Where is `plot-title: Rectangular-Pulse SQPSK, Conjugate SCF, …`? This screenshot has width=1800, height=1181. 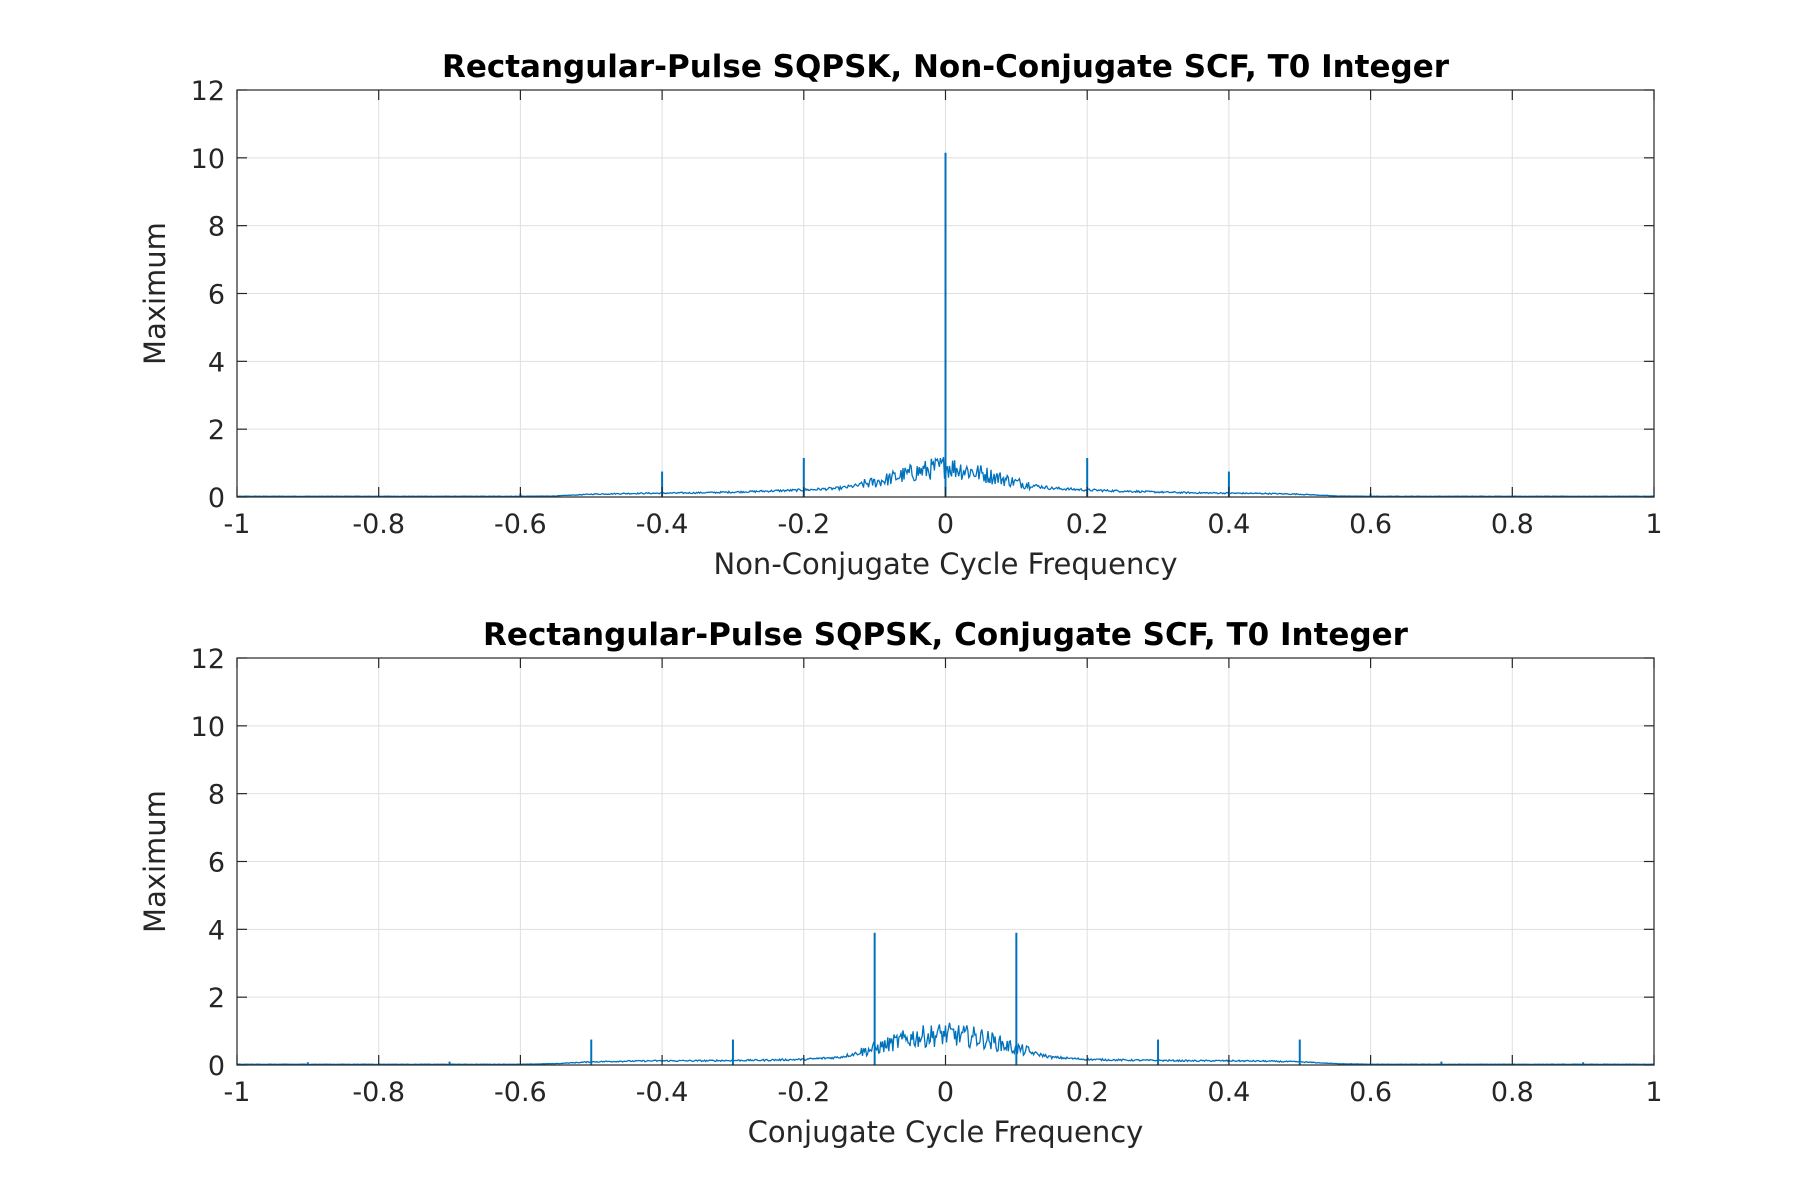
plot-title: Rectangular-Pulse SQPSK, Conjugate SCF, … is located at coordinates (946, 635).